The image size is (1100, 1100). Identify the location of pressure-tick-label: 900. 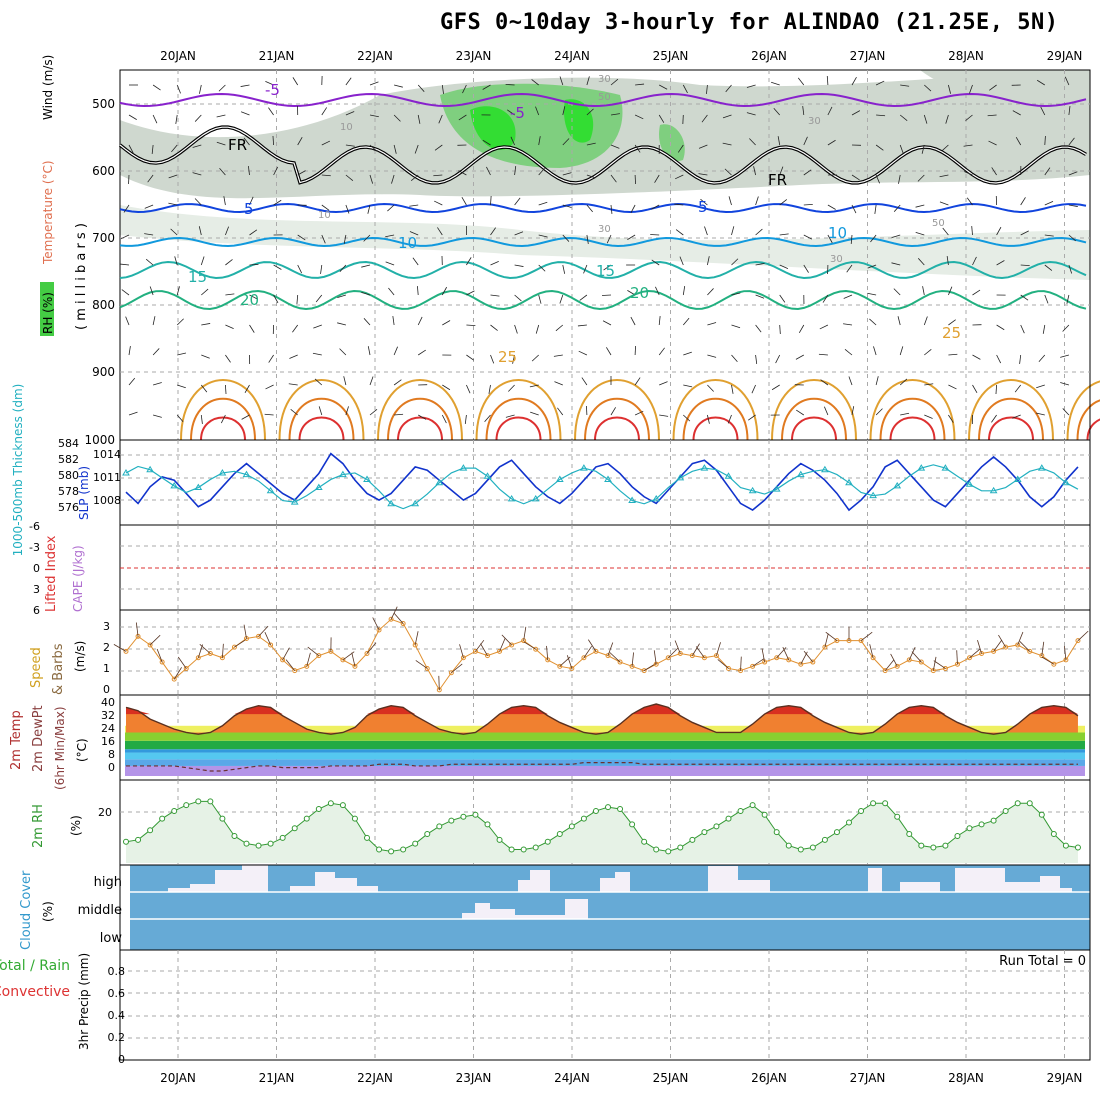
(103, 372).